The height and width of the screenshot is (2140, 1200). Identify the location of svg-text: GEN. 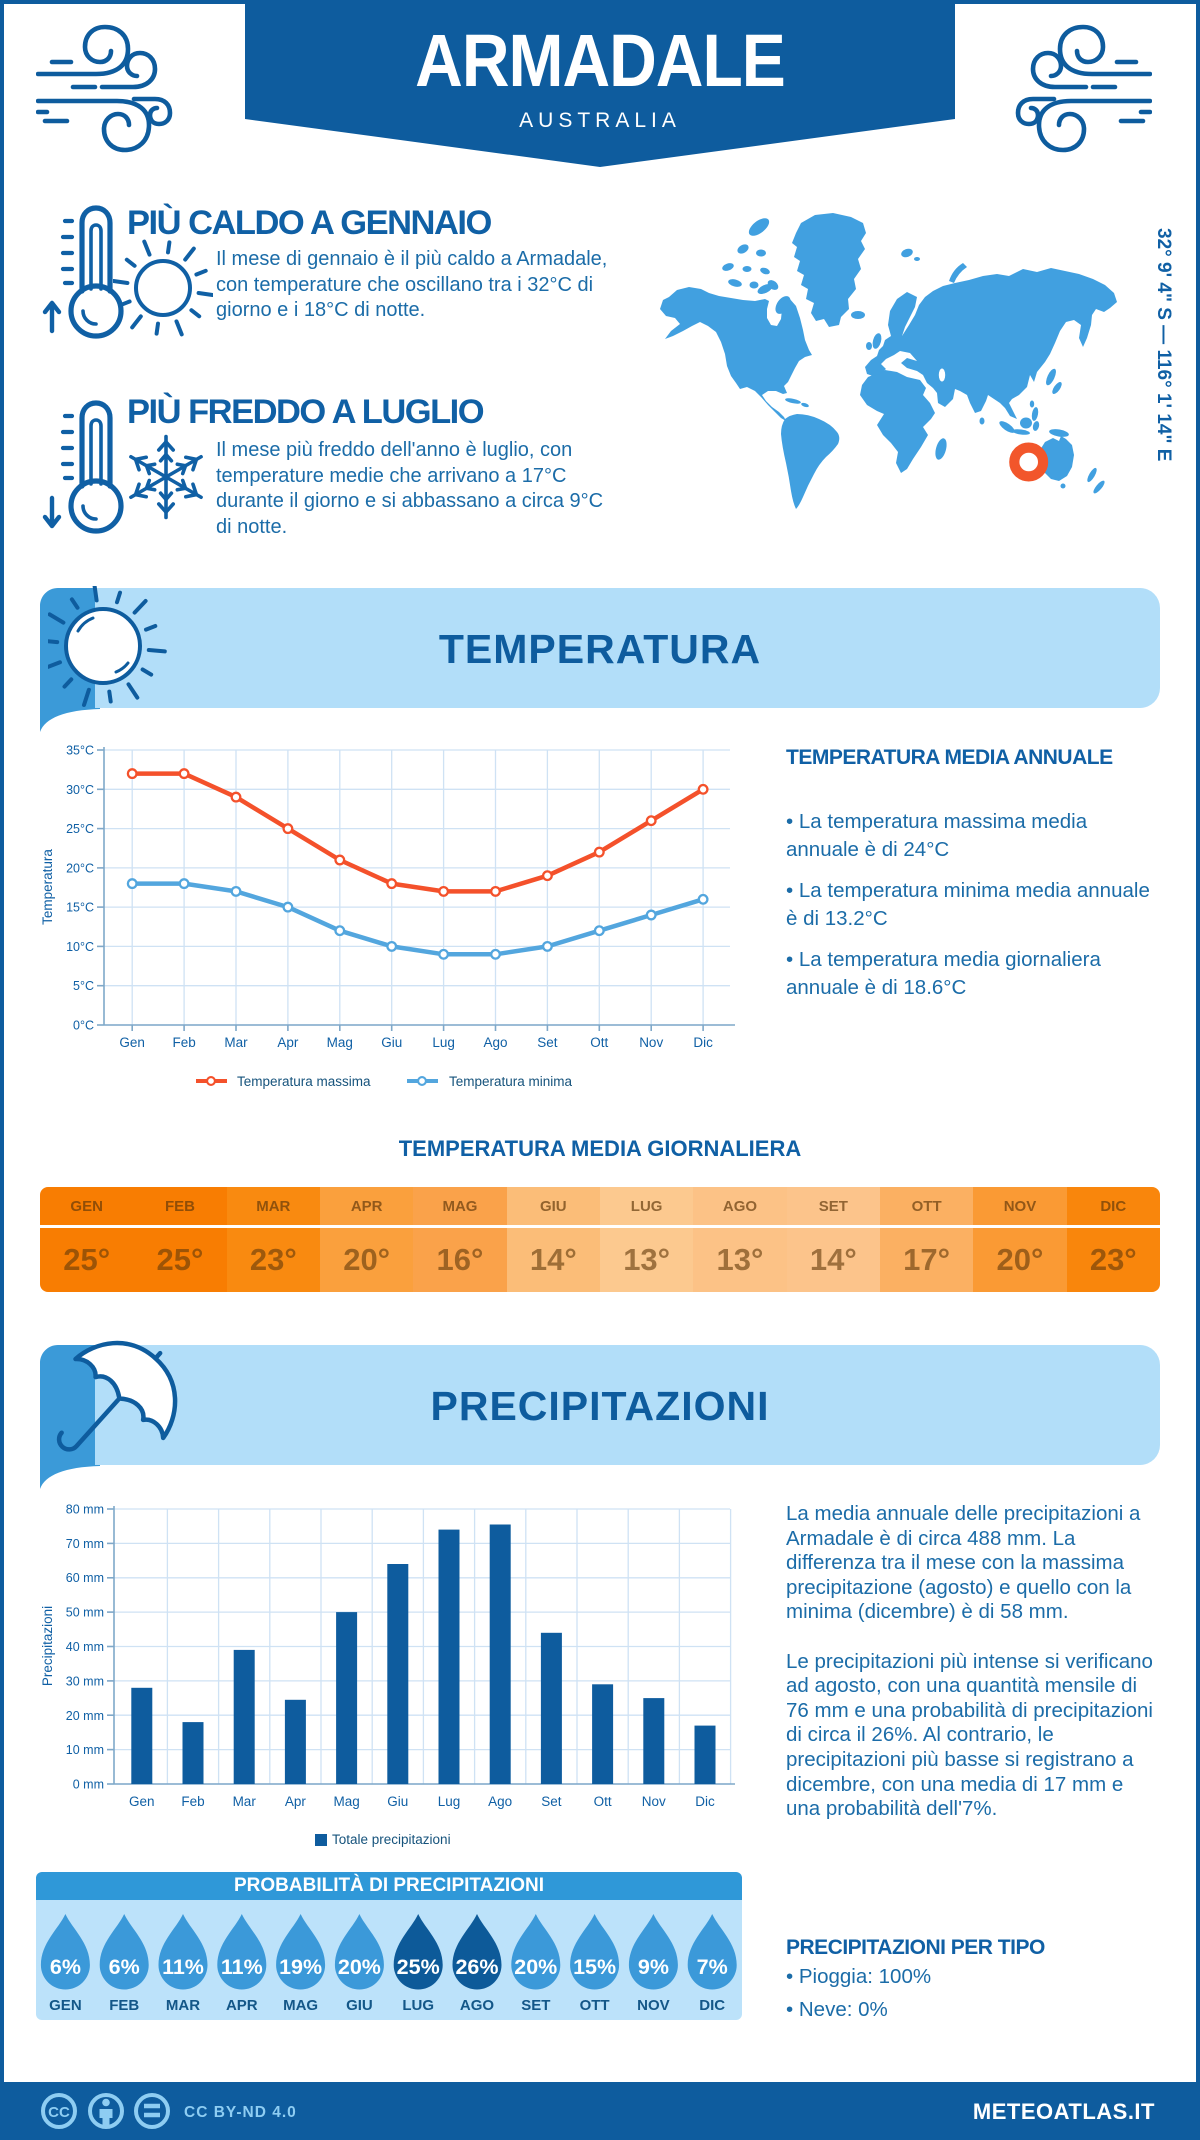
(65, 2005).